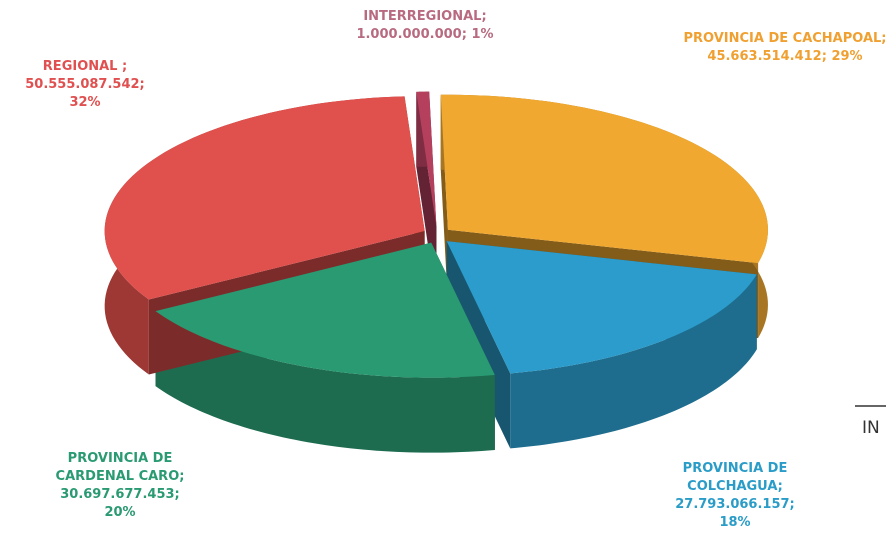 This screenshot has width=886, height=550. What do you see at coordinates (735, 522) in the screenshot?
I see `label-part: 18%` at bounding box center [735, 522].